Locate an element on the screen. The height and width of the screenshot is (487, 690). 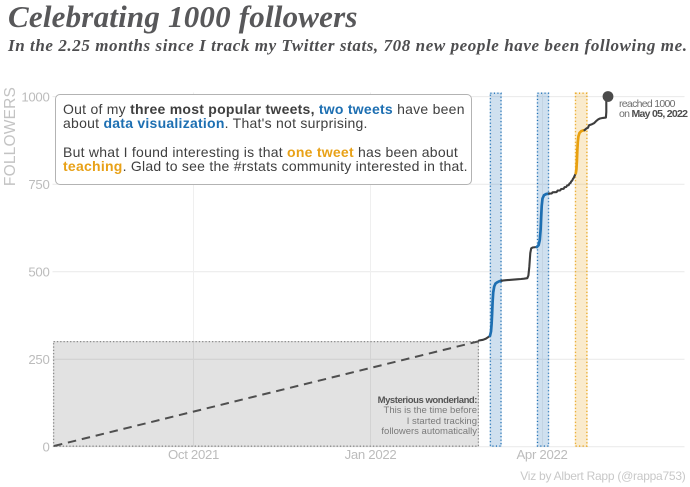
svg-text: Apr 2022 is located at coordinates (541, 454).